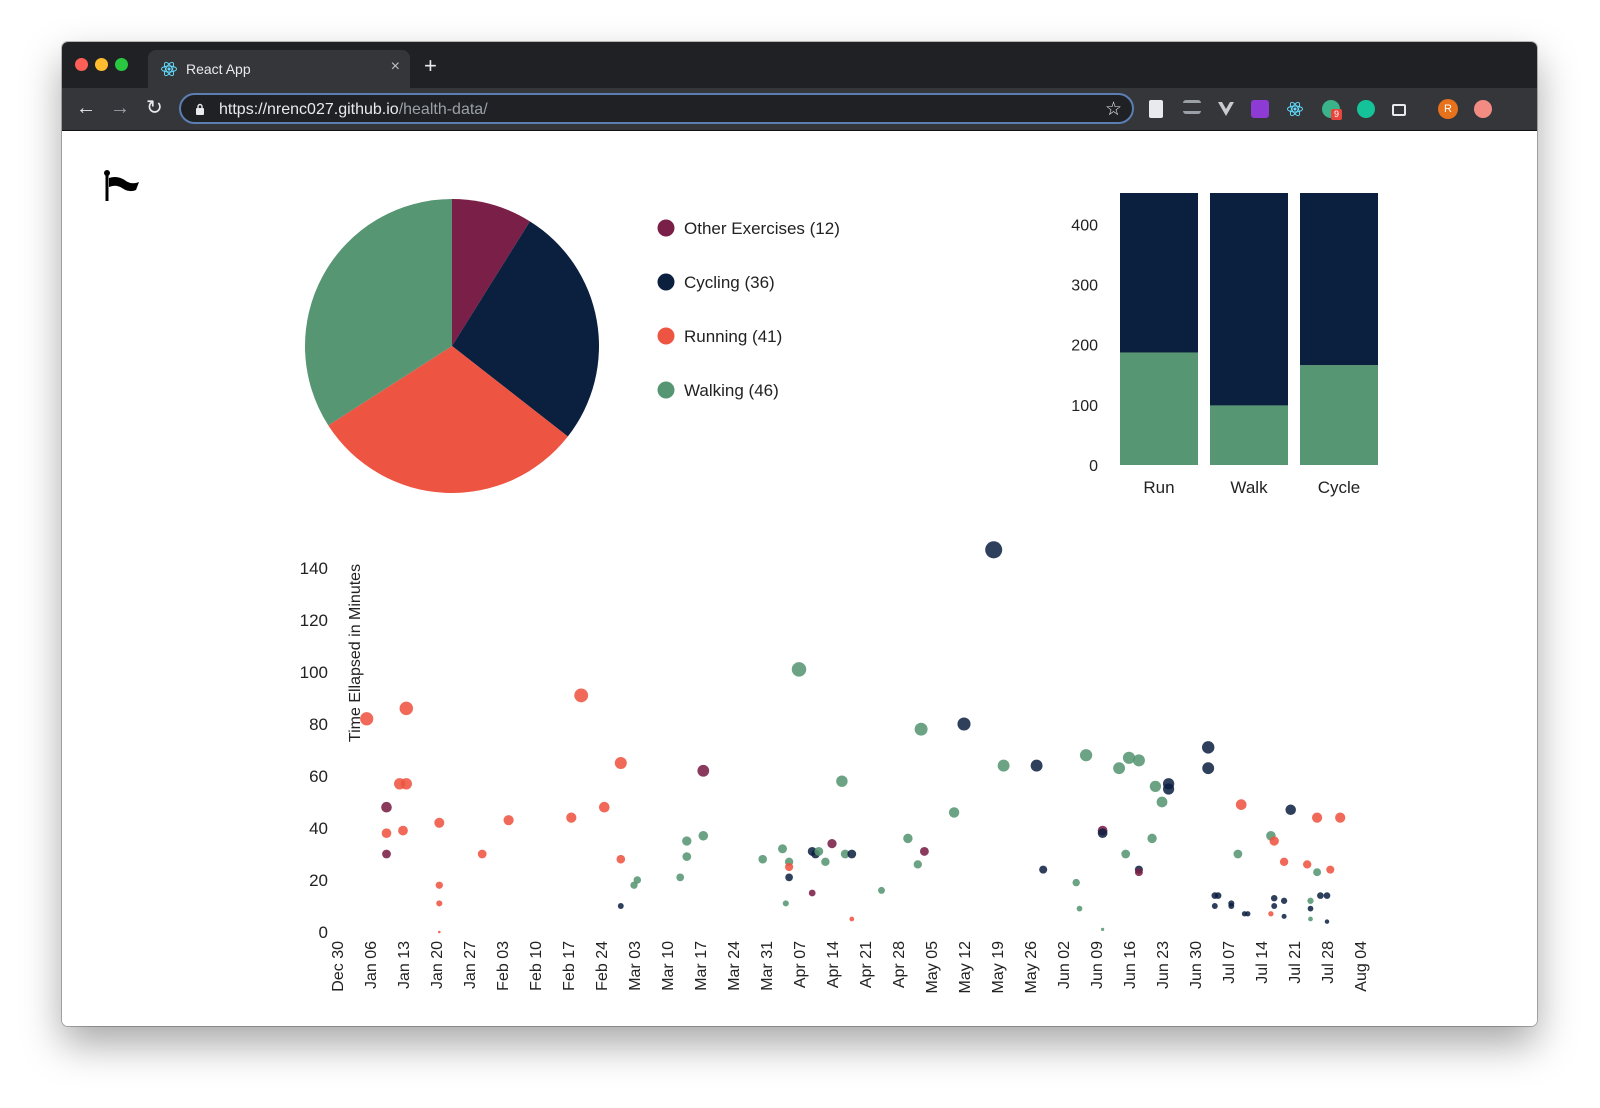  What do you see at coordinates (1366, 109) in the screenshot?
I see `grammarly-icon` at bounding box center [1366, 109].